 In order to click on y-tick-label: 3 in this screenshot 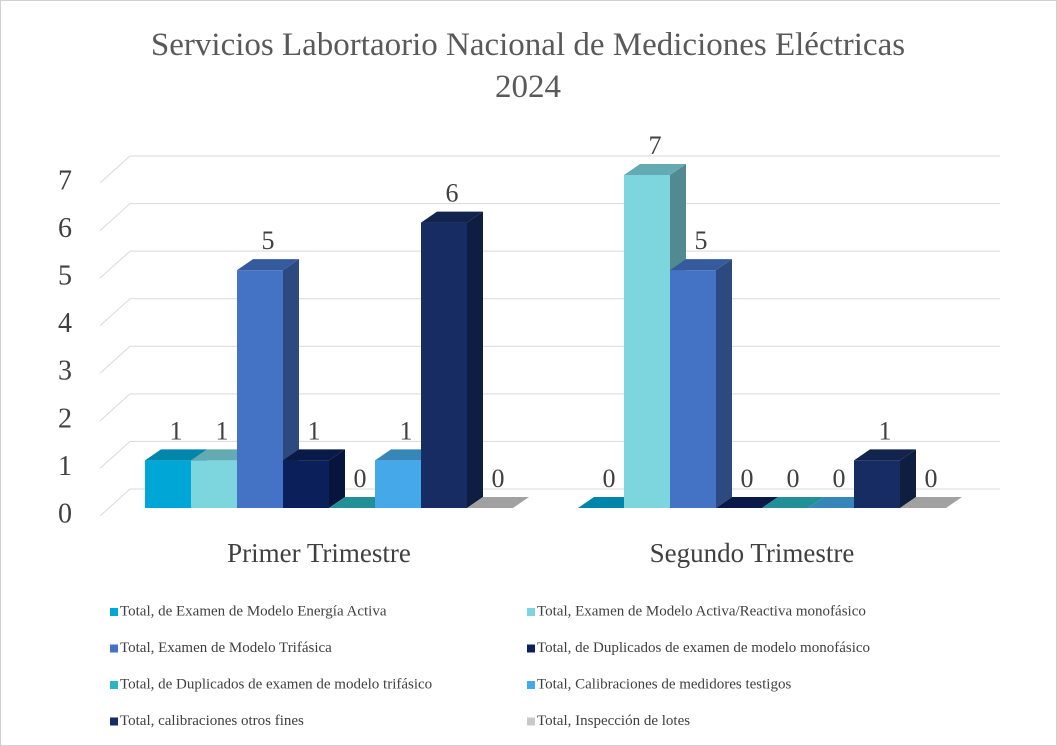, I will do `click(65, 371)`.